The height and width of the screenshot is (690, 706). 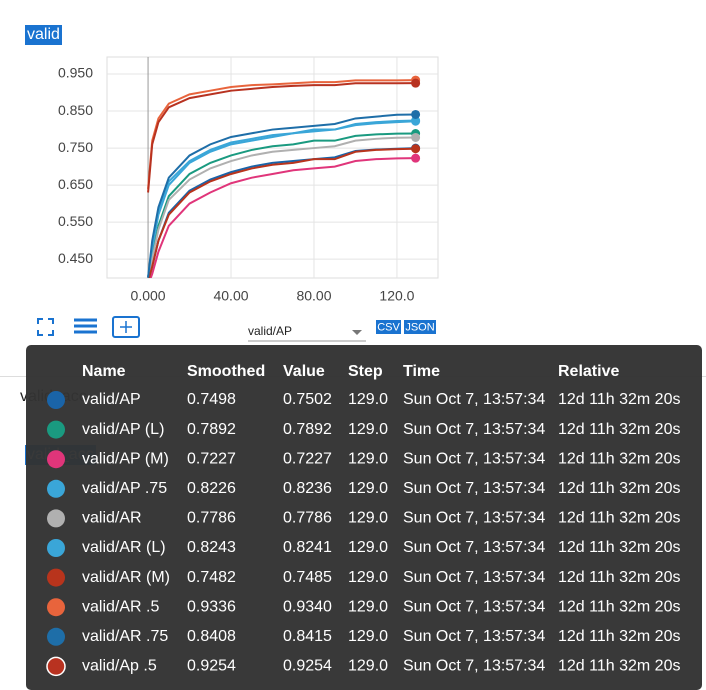 I want to click on card-title: valid, so click(x=43, y=35).